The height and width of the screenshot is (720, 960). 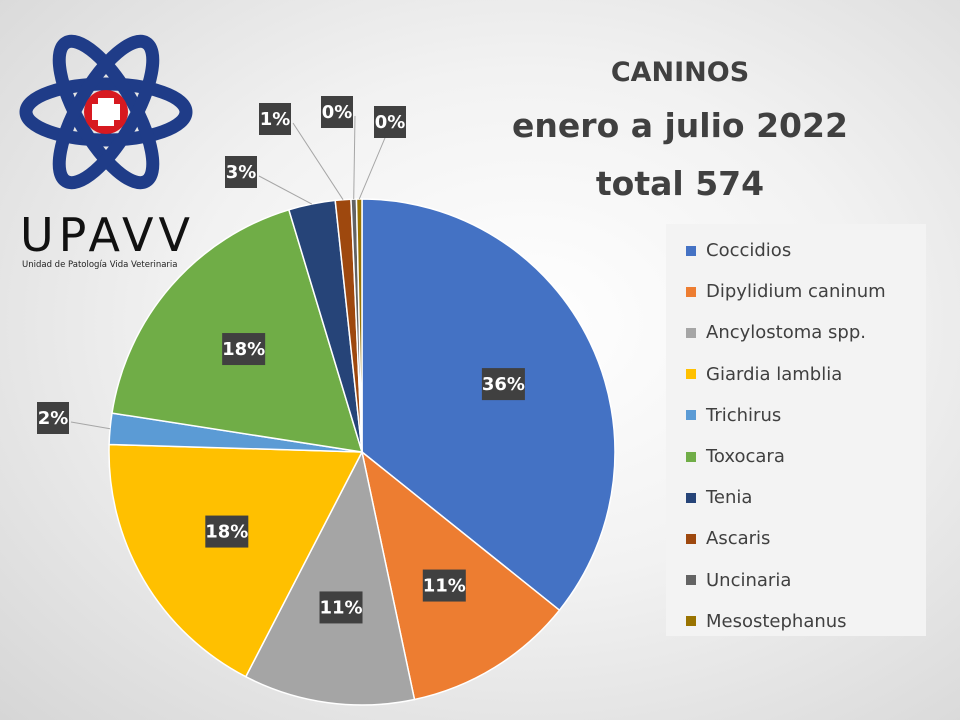 I want to click on legend-item-tenia: Tenia, so click(x=806, y=497).